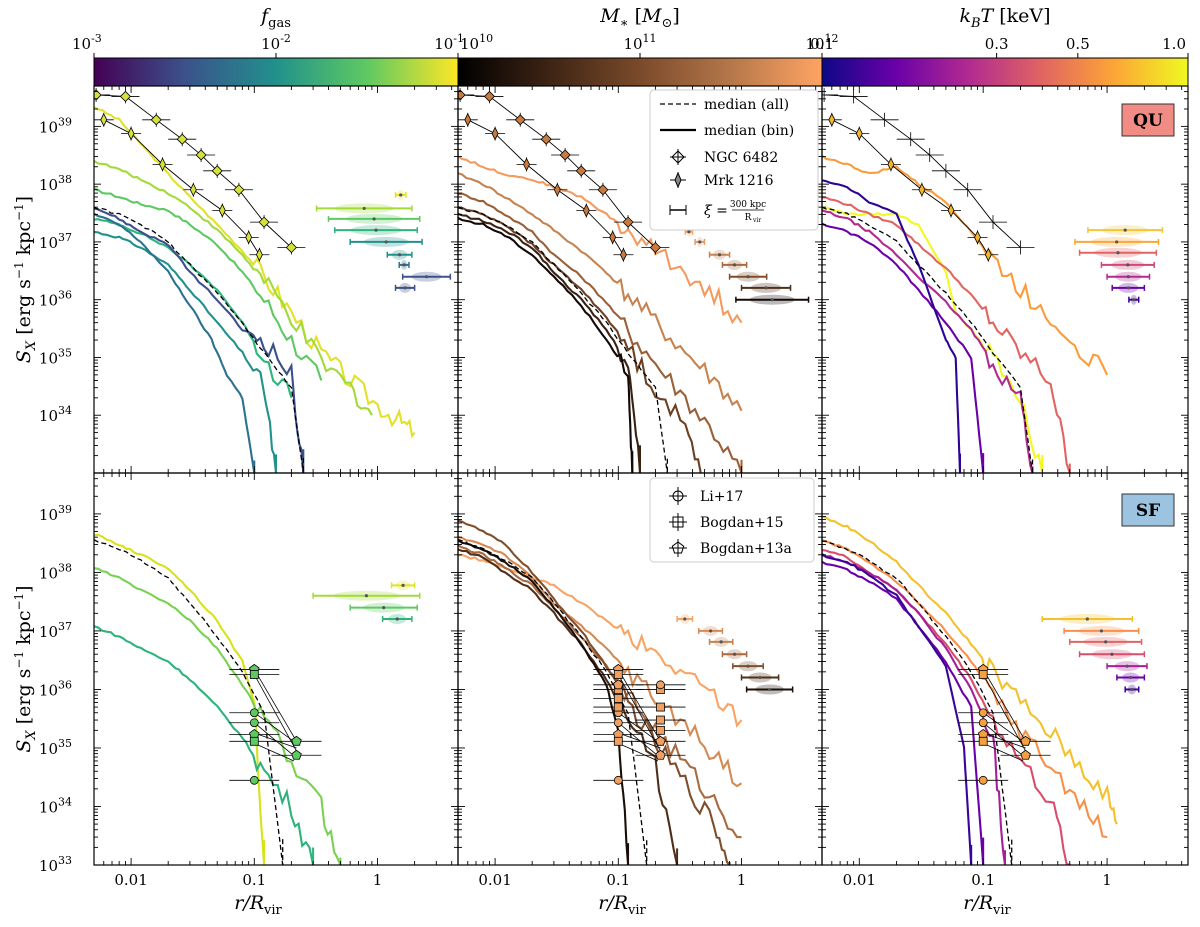 The width and height of the screenshot is (1200, 927). I want to click on panel-SF-kT, so click(985, 690).